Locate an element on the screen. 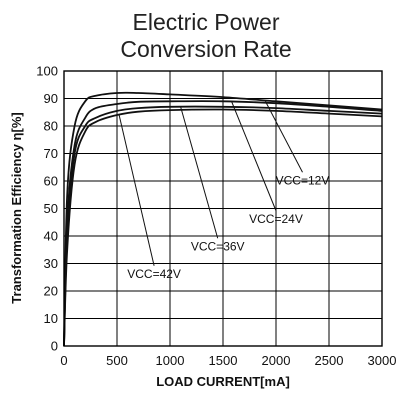 The width and height of the screenshot is (413, 402). annotation-label-vcc-42v: VCC=42V is located at coordinates (154, 274).